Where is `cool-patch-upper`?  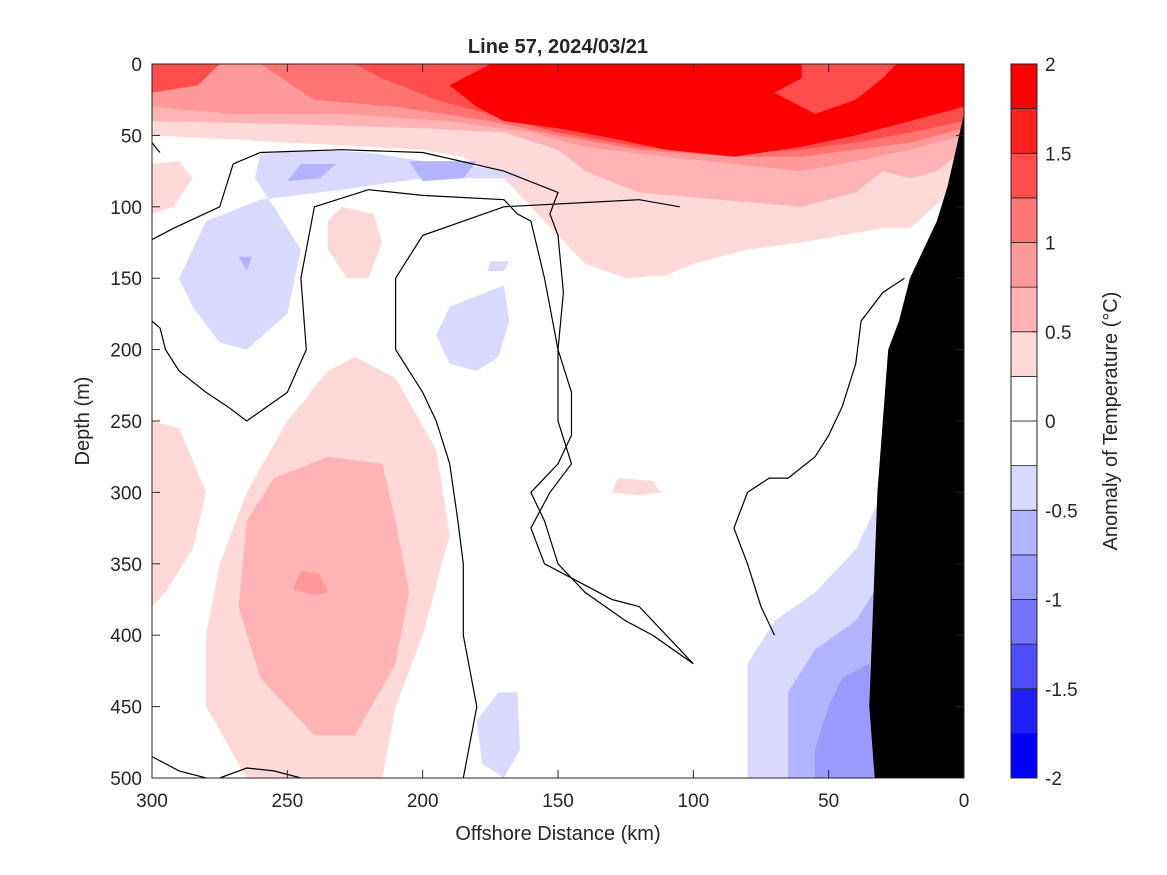
cool-patch-upper is located at coordinates (355, 249).